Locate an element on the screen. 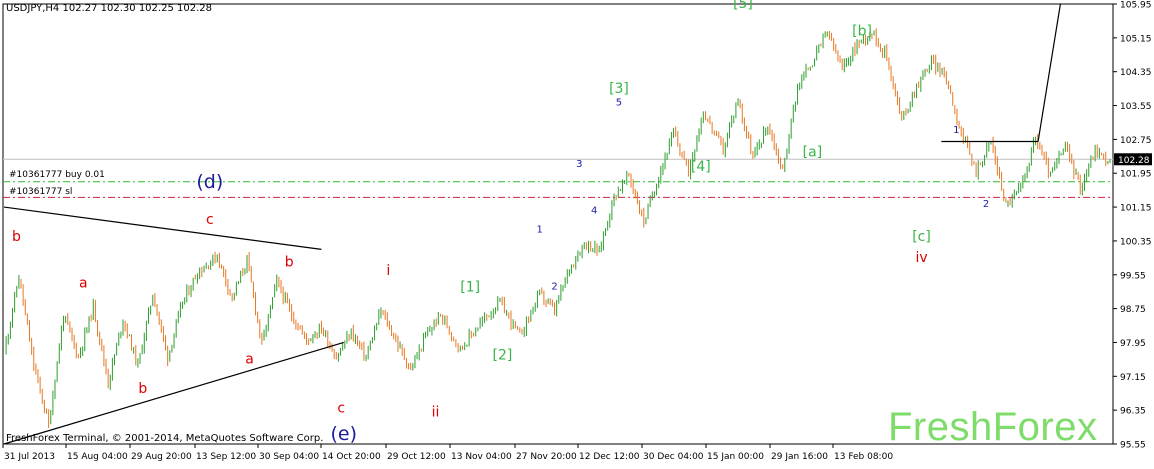 The width and height of the screenshot is (1154, 469). x-tick-label: 29 Aug 20:00 is located at coordinates (161, 457).